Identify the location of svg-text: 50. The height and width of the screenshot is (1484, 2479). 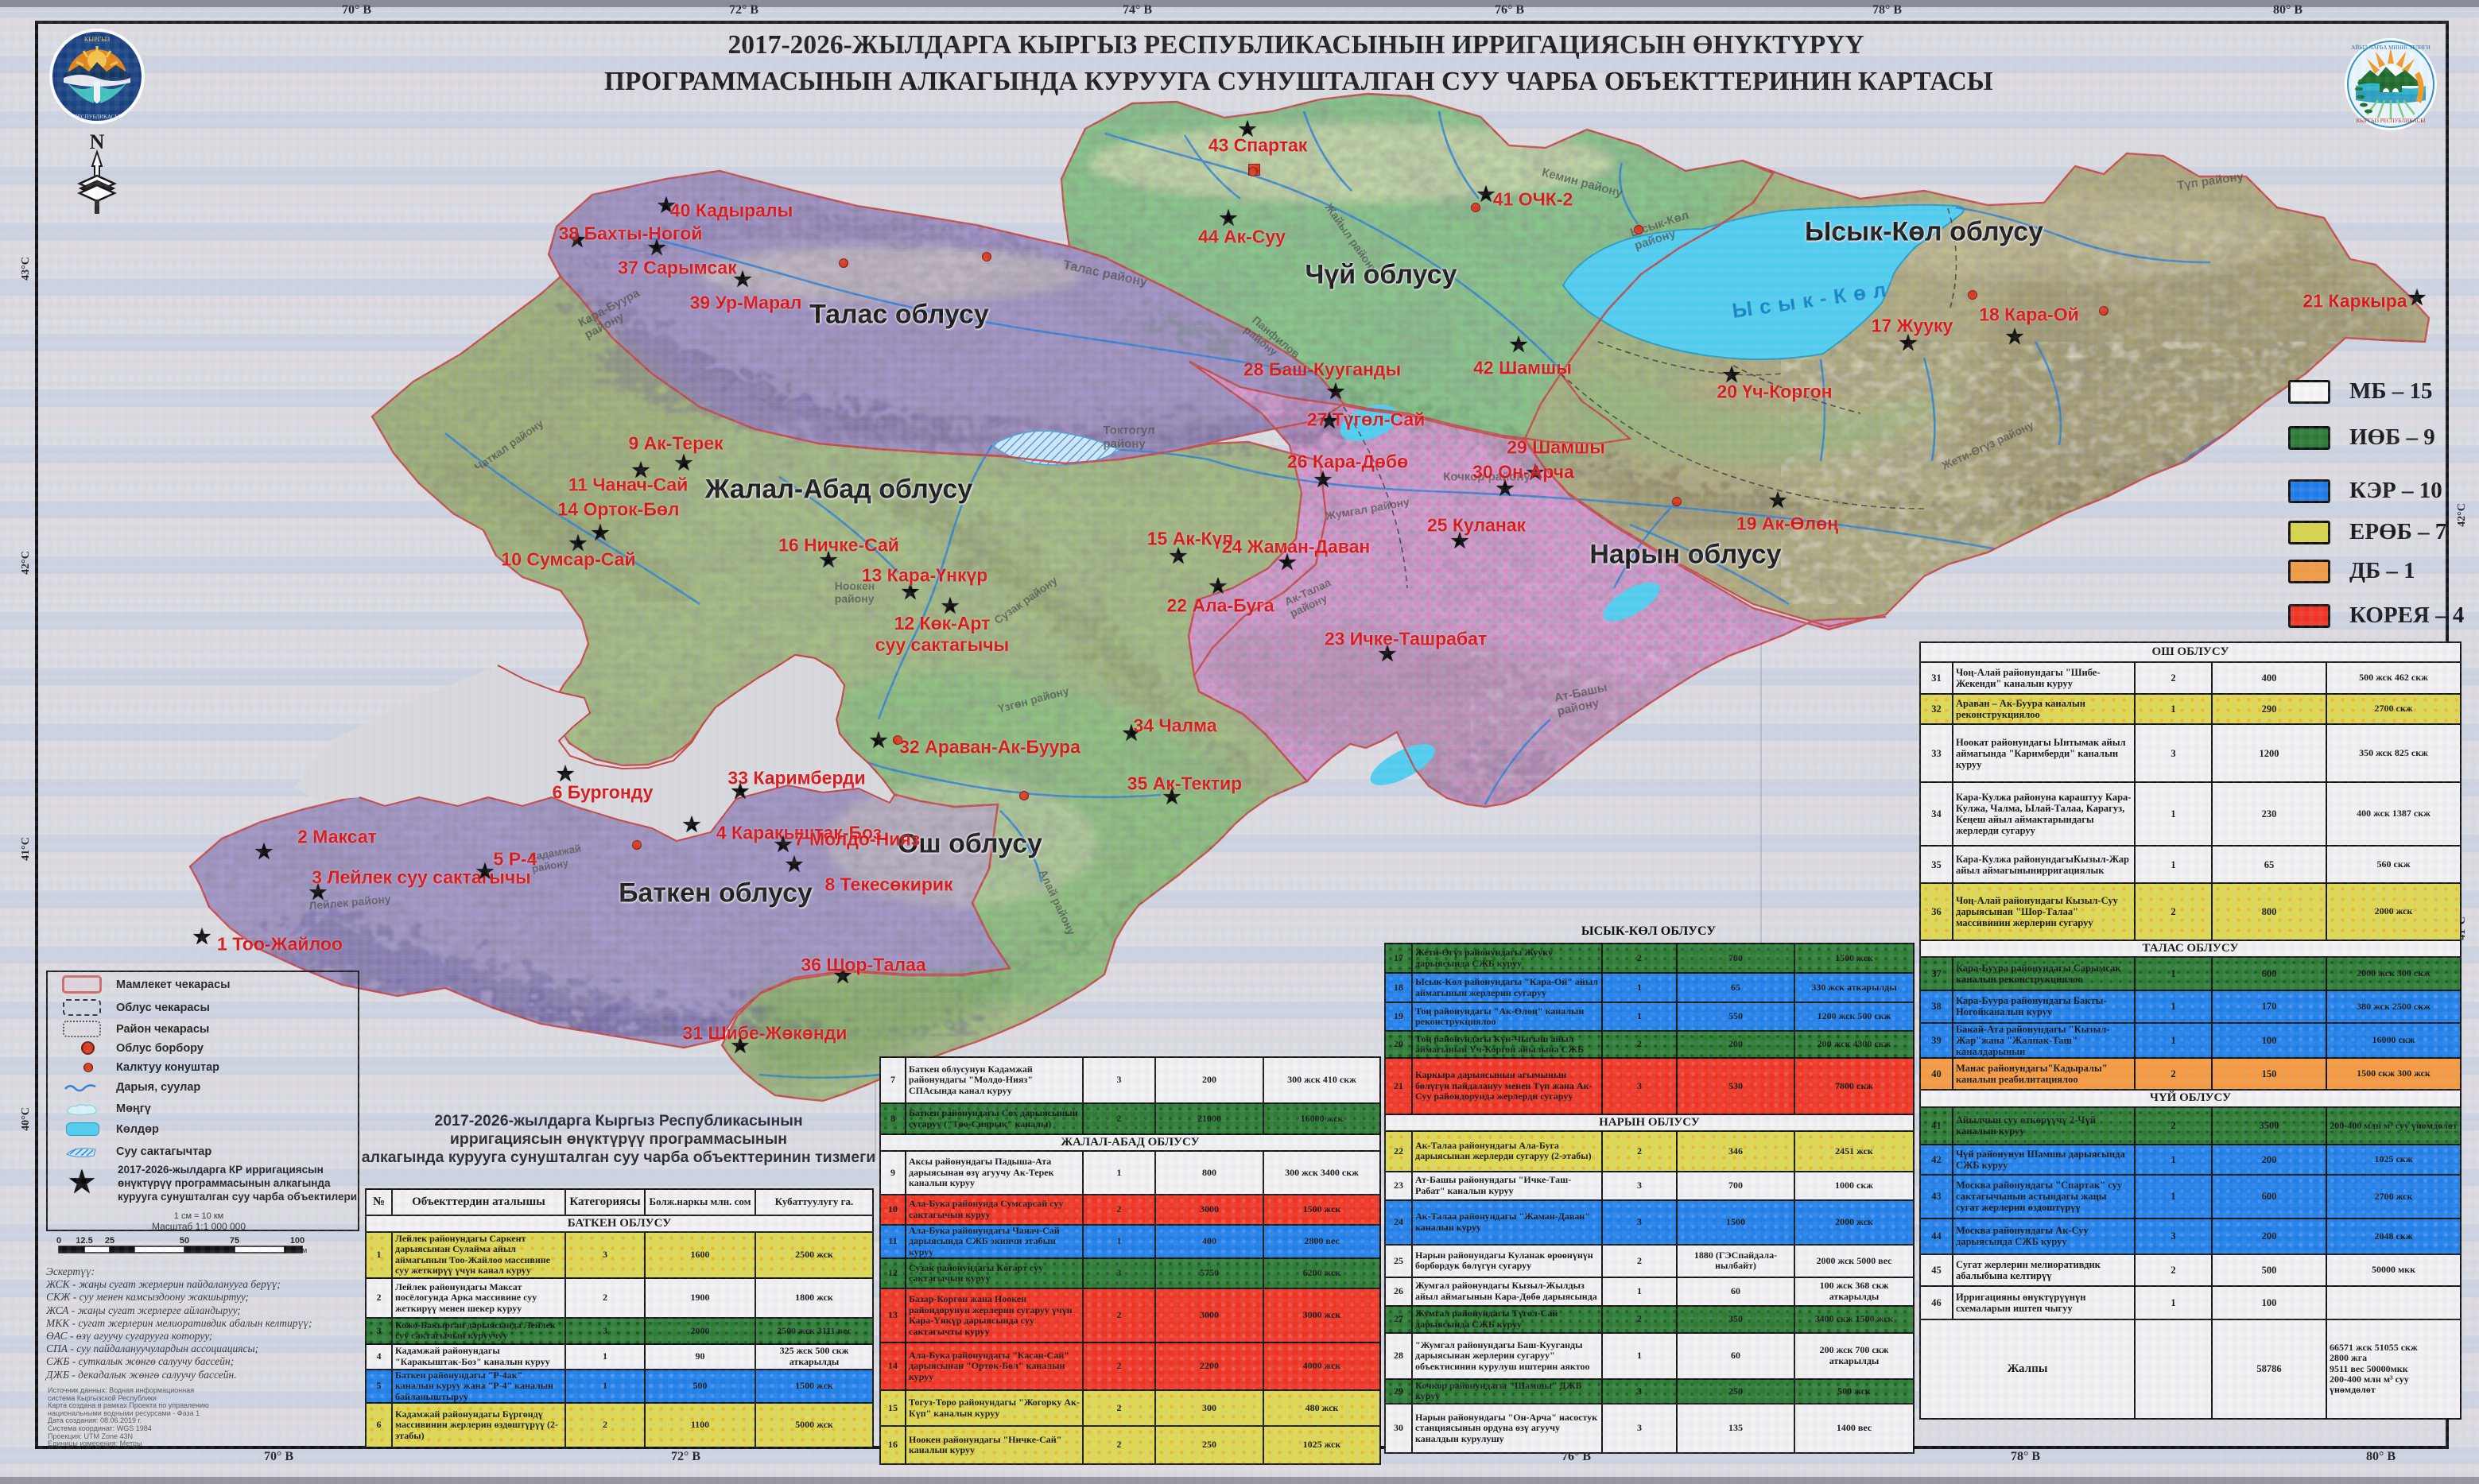
(185, 1241).